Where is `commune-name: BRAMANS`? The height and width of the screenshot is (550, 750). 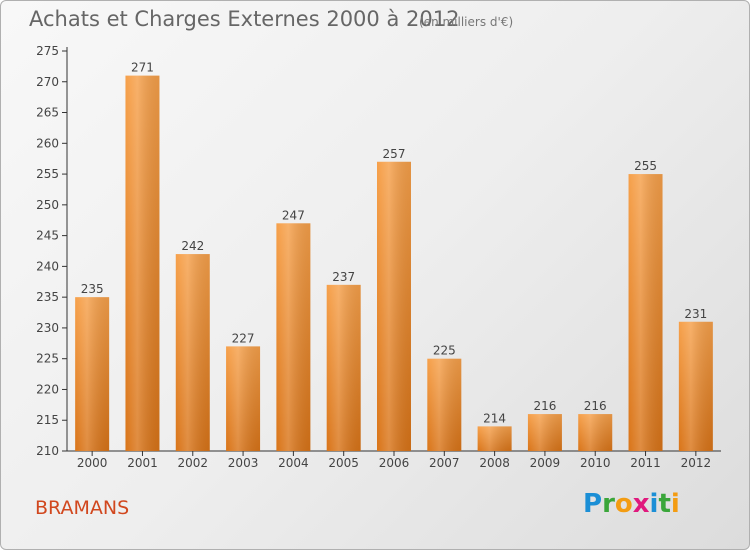
commune-name: BRAMANS is located at coordinates (82, 508).